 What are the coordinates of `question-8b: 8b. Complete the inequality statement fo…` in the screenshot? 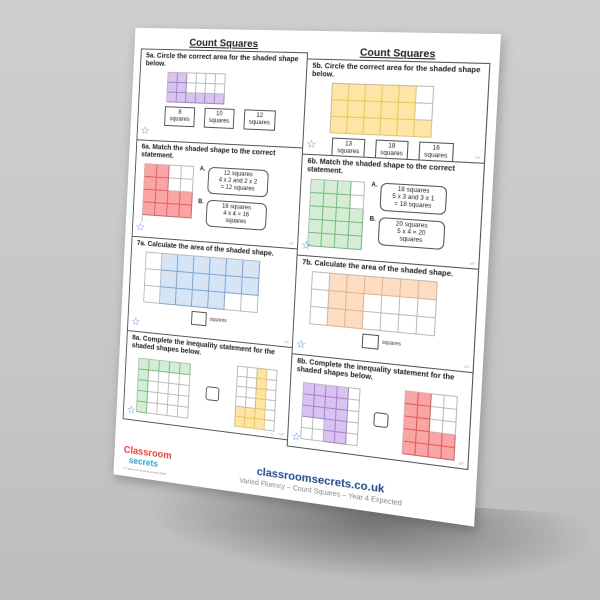 It's located at (380, 412).